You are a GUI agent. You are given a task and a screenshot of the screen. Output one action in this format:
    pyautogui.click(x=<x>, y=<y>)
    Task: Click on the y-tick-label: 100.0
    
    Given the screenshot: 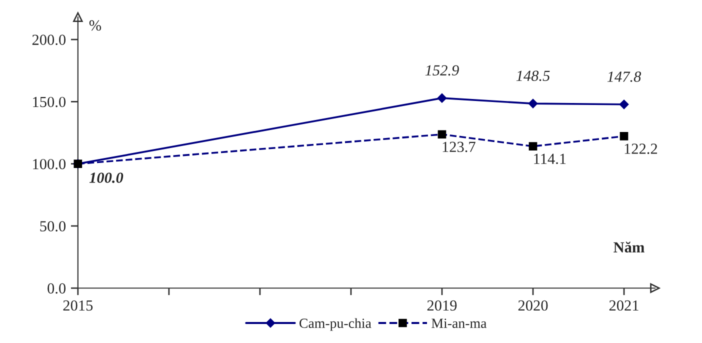 What is the action you would take?
    pyautogui.click(x=49, y=164)
    